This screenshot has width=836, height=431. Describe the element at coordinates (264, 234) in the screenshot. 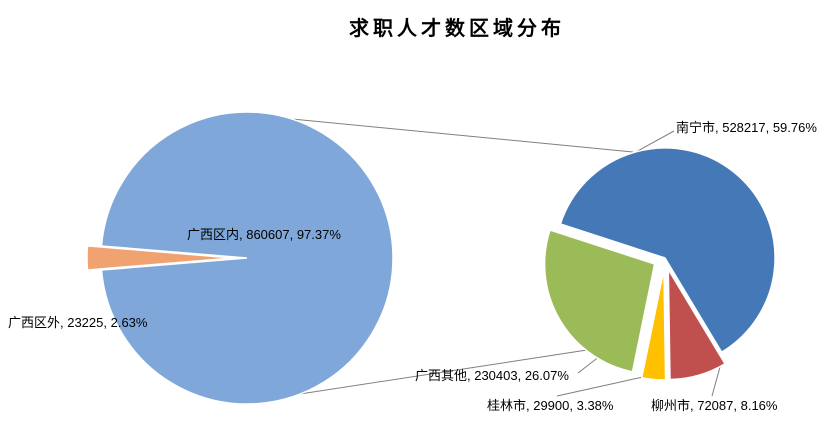

I see `label-guangxi-inner: 广西区内, 860607, 97.37%` at that location.